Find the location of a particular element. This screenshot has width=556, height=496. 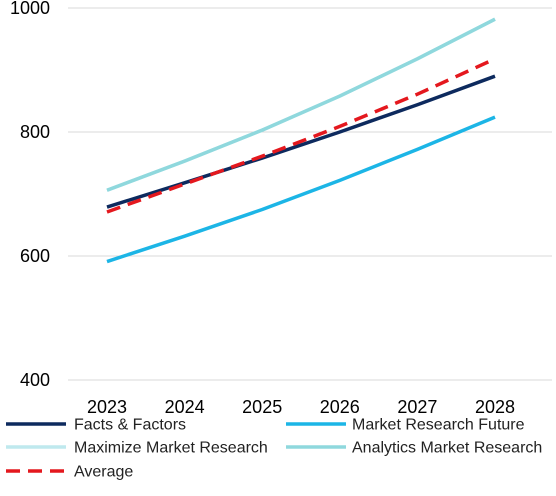

x-tick-label: 2027 is located at coordinates (417, 407).